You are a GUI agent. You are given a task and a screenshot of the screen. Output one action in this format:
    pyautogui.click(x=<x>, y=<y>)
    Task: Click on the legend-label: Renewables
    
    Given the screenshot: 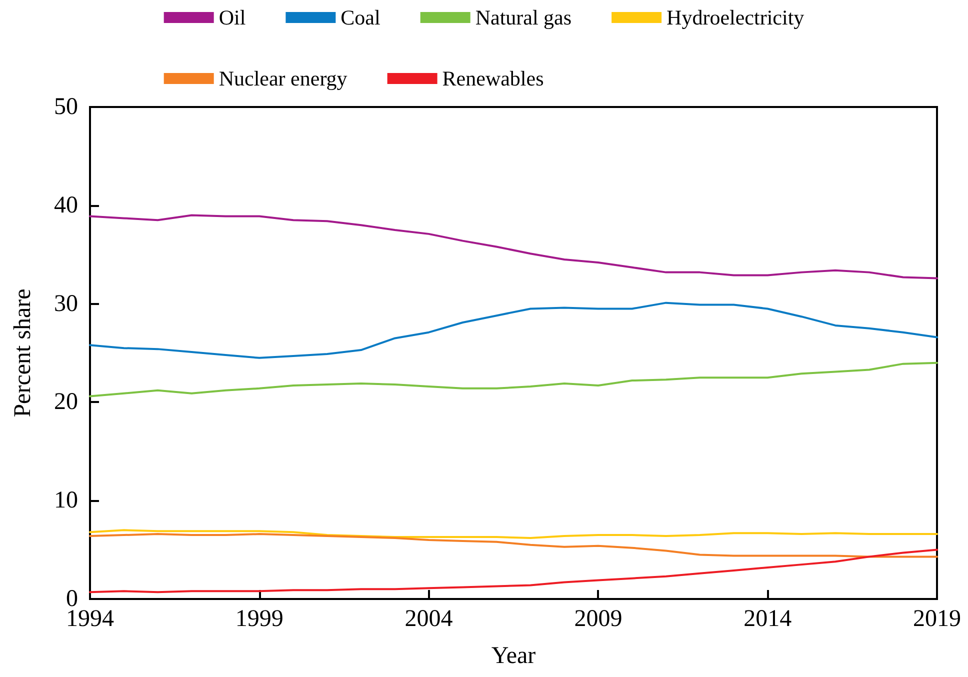 What is the action you would take?
    pyautogui.click(x=493, y=78)
    